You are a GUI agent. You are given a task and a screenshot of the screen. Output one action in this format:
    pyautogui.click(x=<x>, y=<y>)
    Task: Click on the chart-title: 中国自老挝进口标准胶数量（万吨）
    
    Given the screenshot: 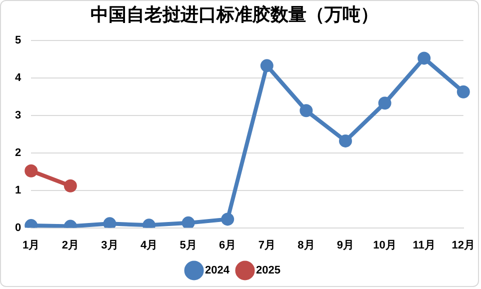 What is the action you would take?
    pyautogui.click(x=234, y=15)
    